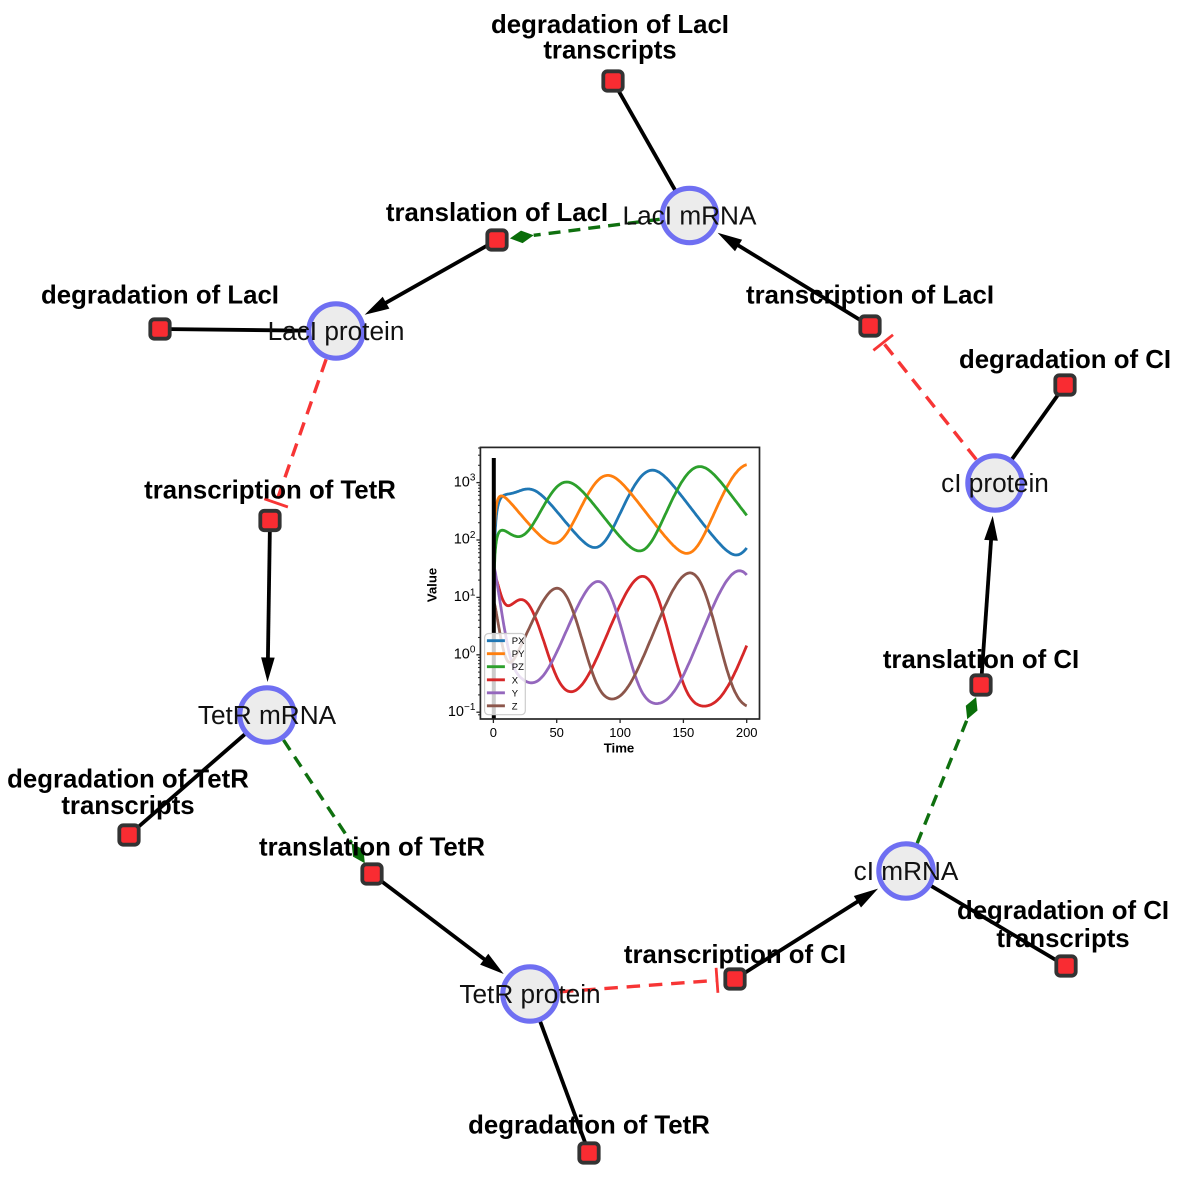 The image size is (1189, 1200). What do you see at coordinates (747, 732) in the screenshot?
I see `svg-text: 200` at bounding box center [747, 732].